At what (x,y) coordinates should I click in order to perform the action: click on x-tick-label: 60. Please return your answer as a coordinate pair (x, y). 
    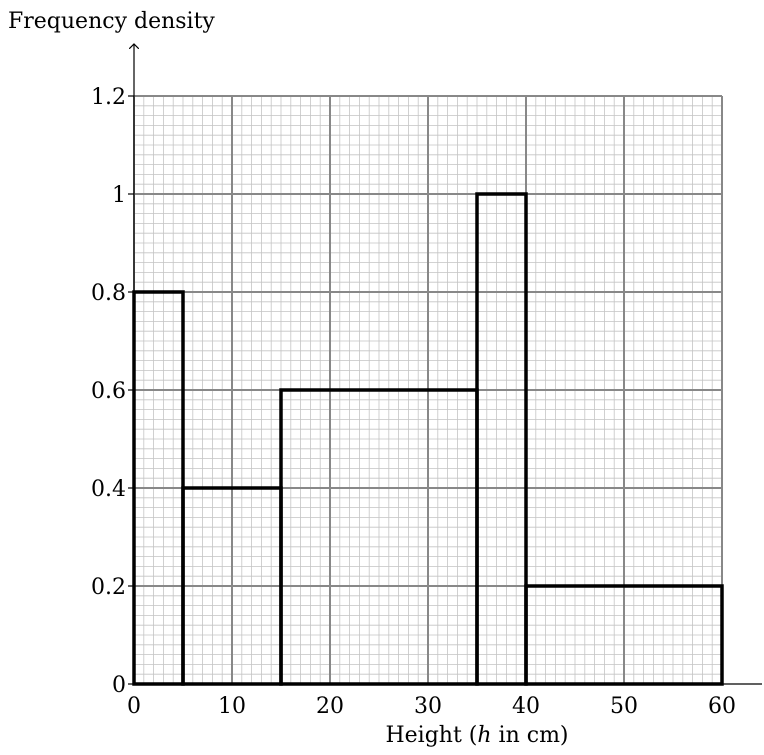
    Looking at the image, I should click on (722, 706).